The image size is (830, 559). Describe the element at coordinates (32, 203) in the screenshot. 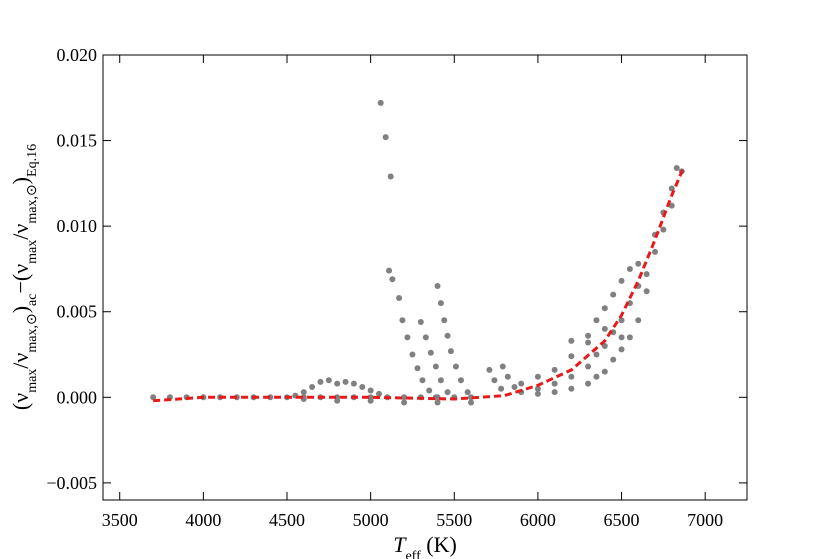

I see `y-label-subscript: max,⊙` at that location.